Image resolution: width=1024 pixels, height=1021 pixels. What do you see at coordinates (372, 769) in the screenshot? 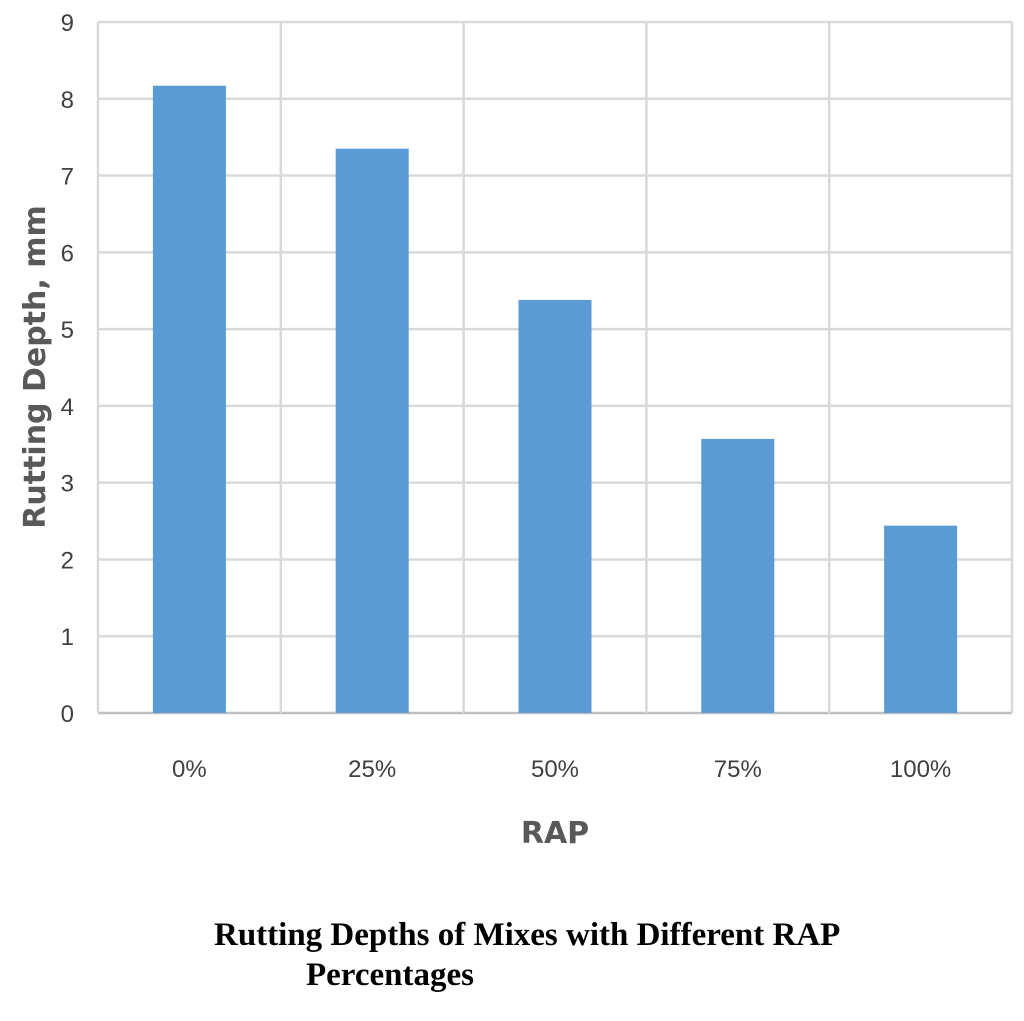
I see `x-tick-label: 25%` at bounding box center [372, 769].